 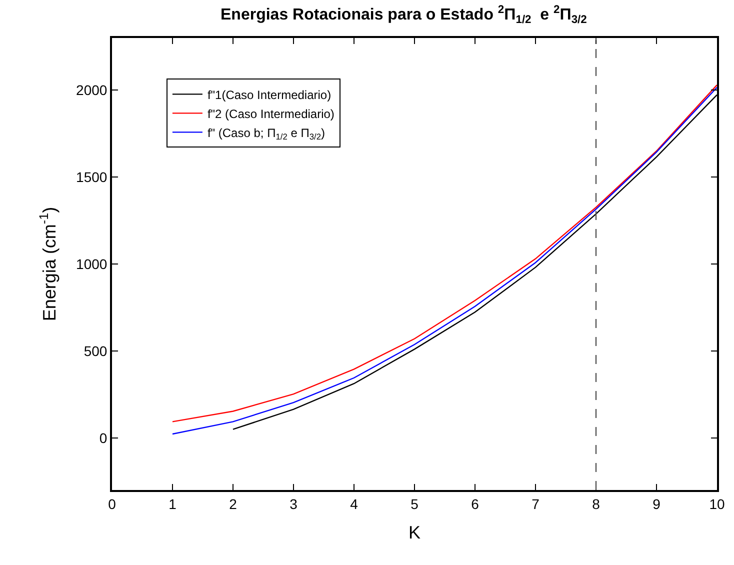 I want to click on legend-label: f"2 (Caso Intermediario), so click(x=270, y=113).